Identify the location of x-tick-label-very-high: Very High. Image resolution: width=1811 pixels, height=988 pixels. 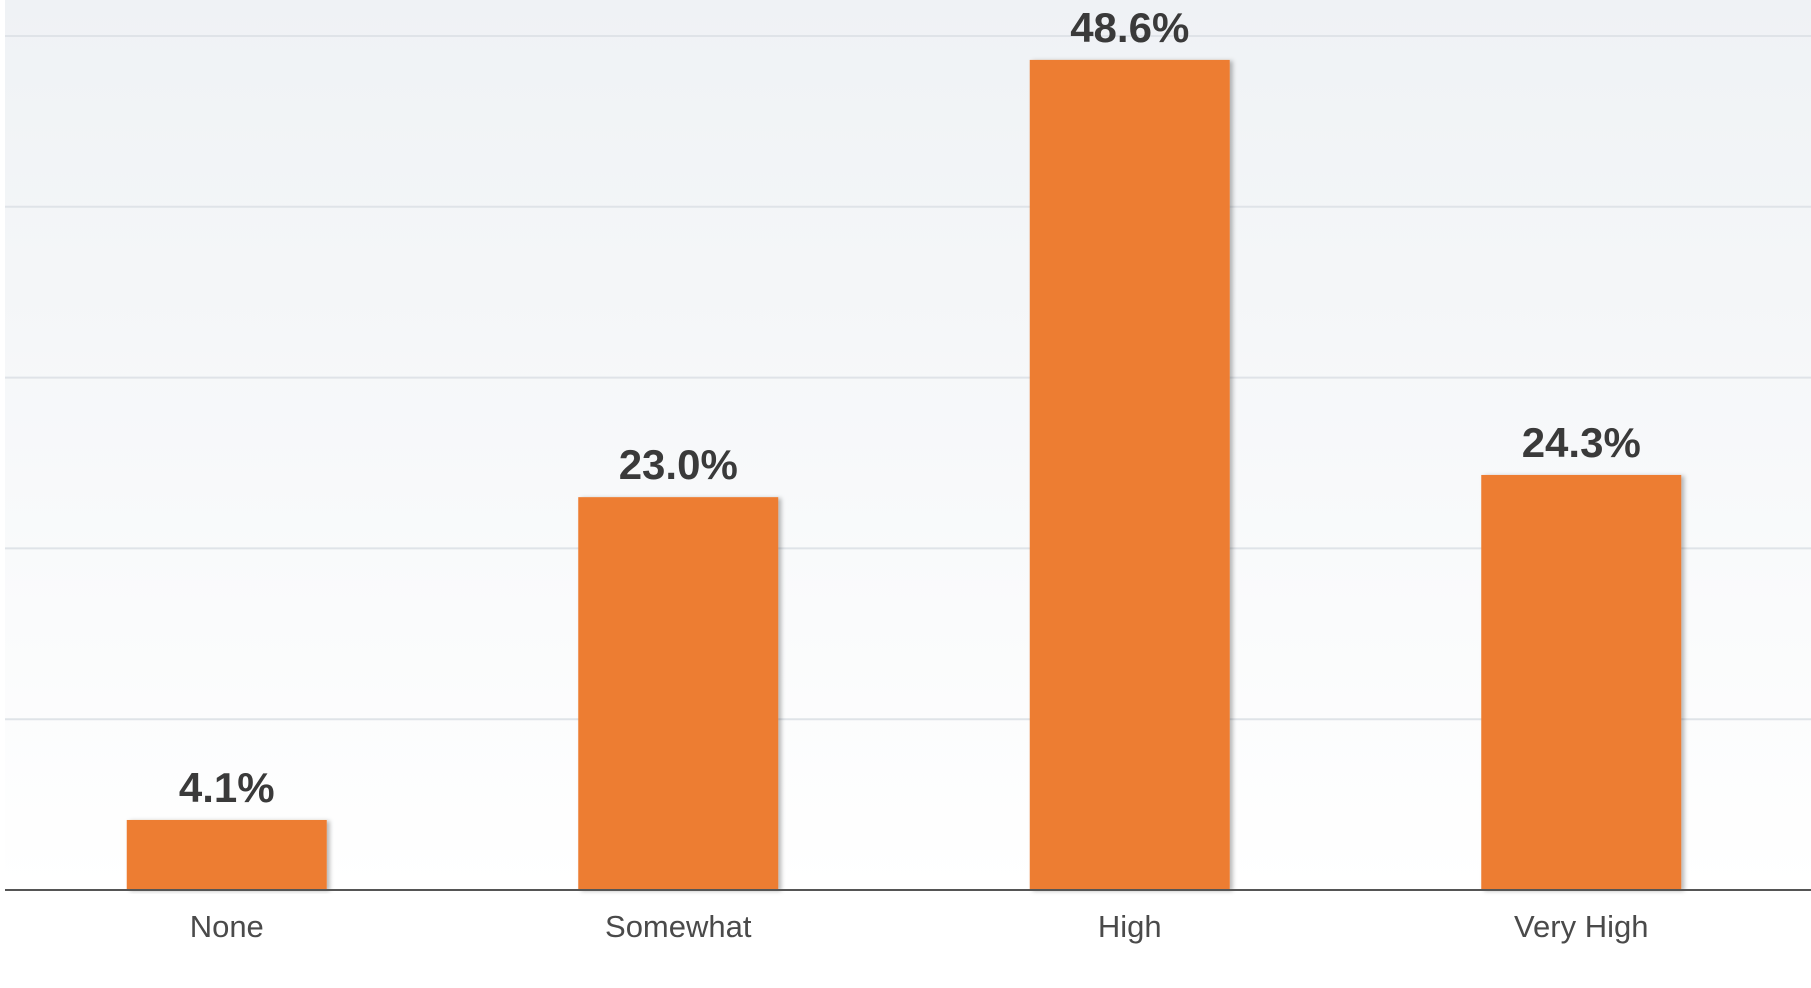
(1581, 926).